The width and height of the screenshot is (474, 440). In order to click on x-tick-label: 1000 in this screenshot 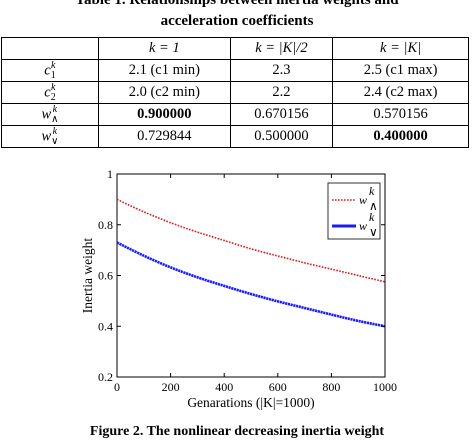, I will do `click(385, 387)`.